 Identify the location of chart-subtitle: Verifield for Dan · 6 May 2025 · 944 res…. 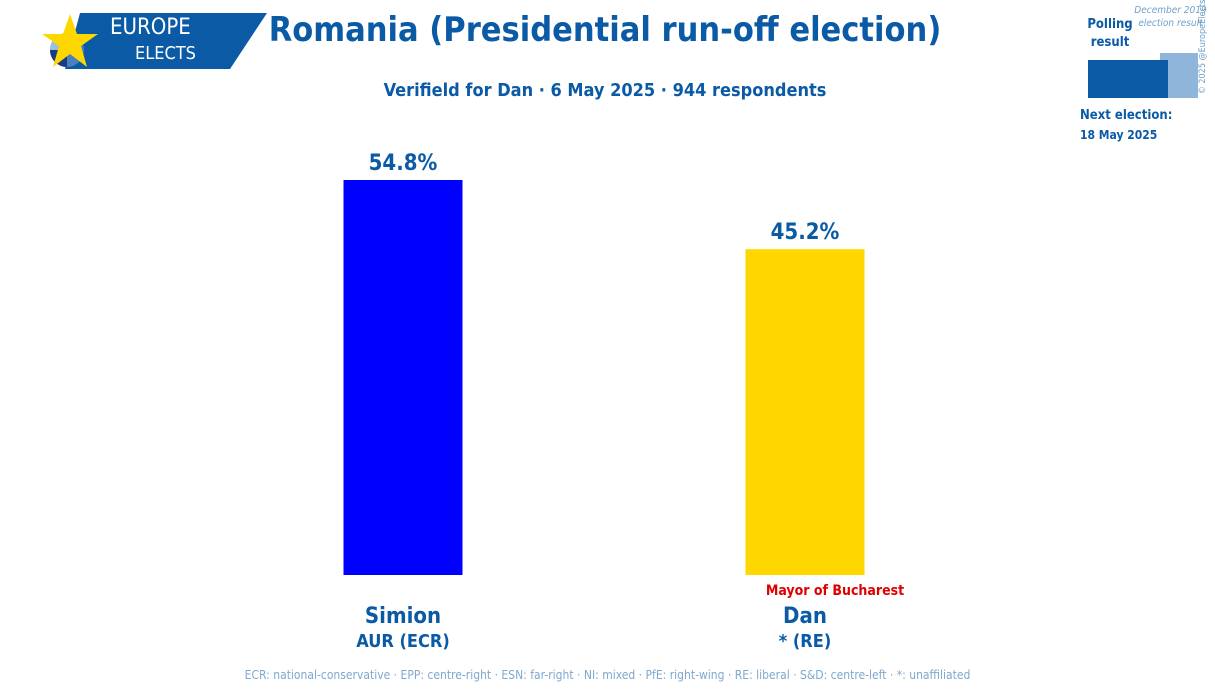
(605, 90).